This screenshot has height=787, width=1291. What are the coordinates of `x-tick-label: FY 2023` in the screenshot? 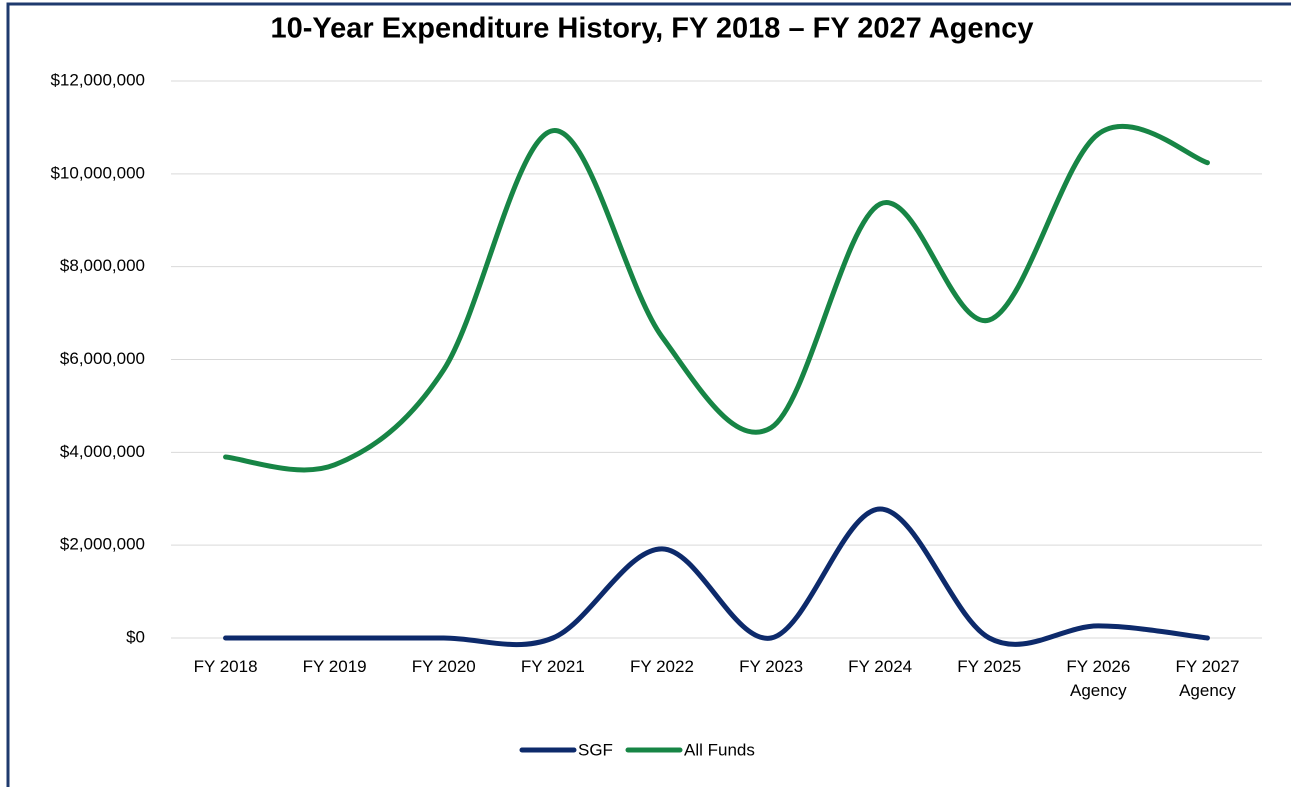 It's located at (771, 666).